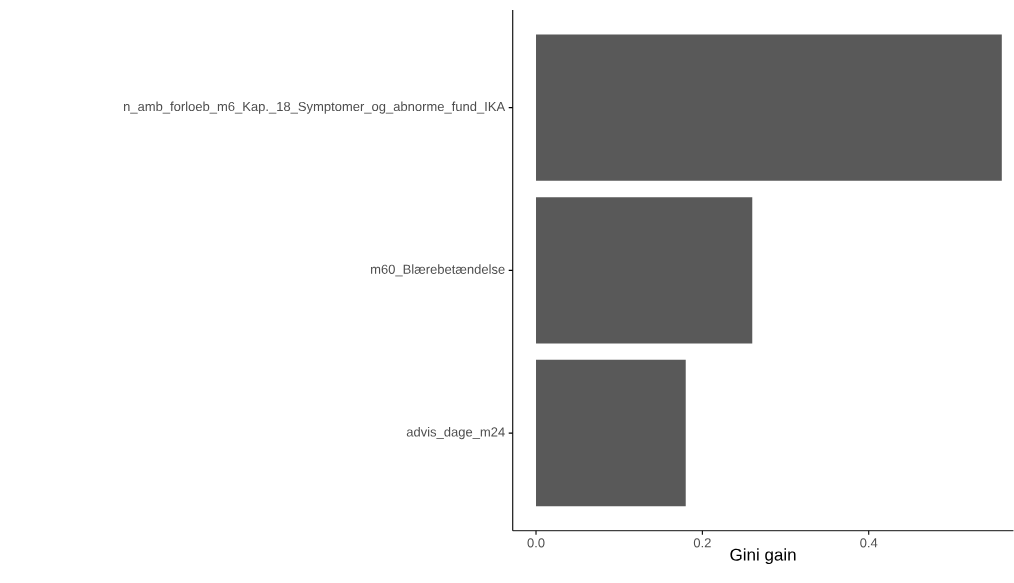 This screenshot has width=1014, height=583. What do you see at coordinates (702, 543) in the screenshot?
I see `x-tick-label: 0.2` at bounding box center [702, 543].